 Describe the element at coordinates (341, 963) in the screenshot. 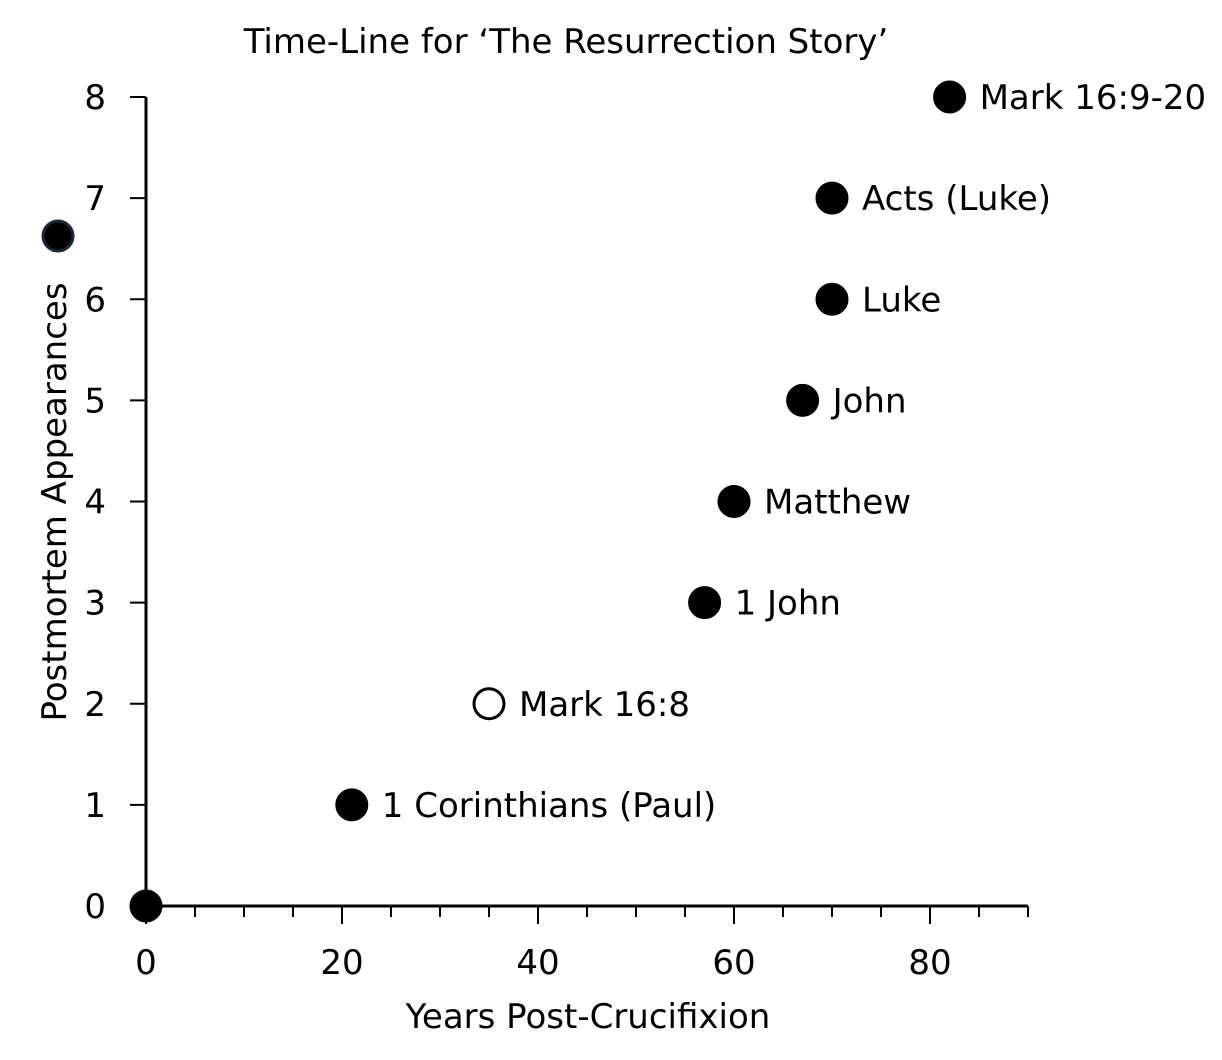

I see `x-tick-label: 20` at that location.